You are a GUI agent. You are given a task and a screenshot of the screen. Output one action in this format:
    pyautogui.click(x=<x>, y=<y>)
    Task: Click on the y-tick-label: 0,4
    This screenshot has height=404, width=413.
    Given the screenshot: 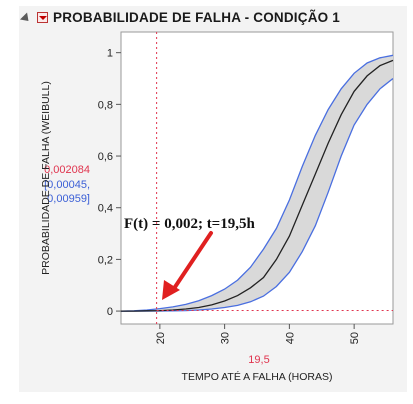 What is the action you would take?
    pyautogui.click(x=105, y=209)
    